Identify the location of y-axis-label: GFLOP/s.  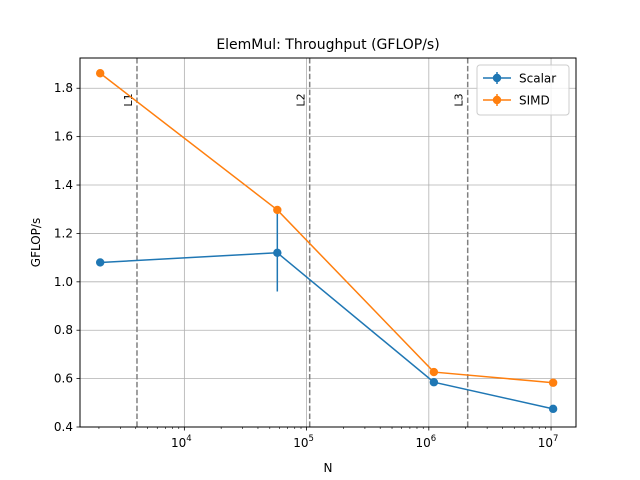
(36, 242).